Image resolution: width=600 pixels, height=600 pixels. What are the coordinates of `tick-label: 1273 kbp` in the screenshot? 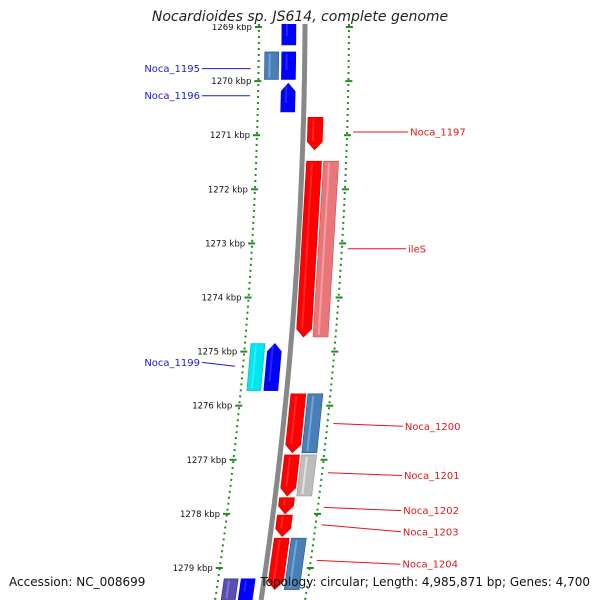 It's located at (225, 244).